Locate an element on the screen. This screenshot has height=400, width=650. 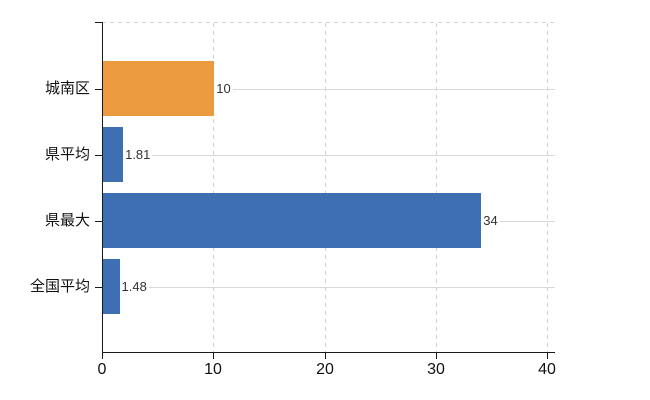
category-label: 城南区 is located at coordinates (67, 88).